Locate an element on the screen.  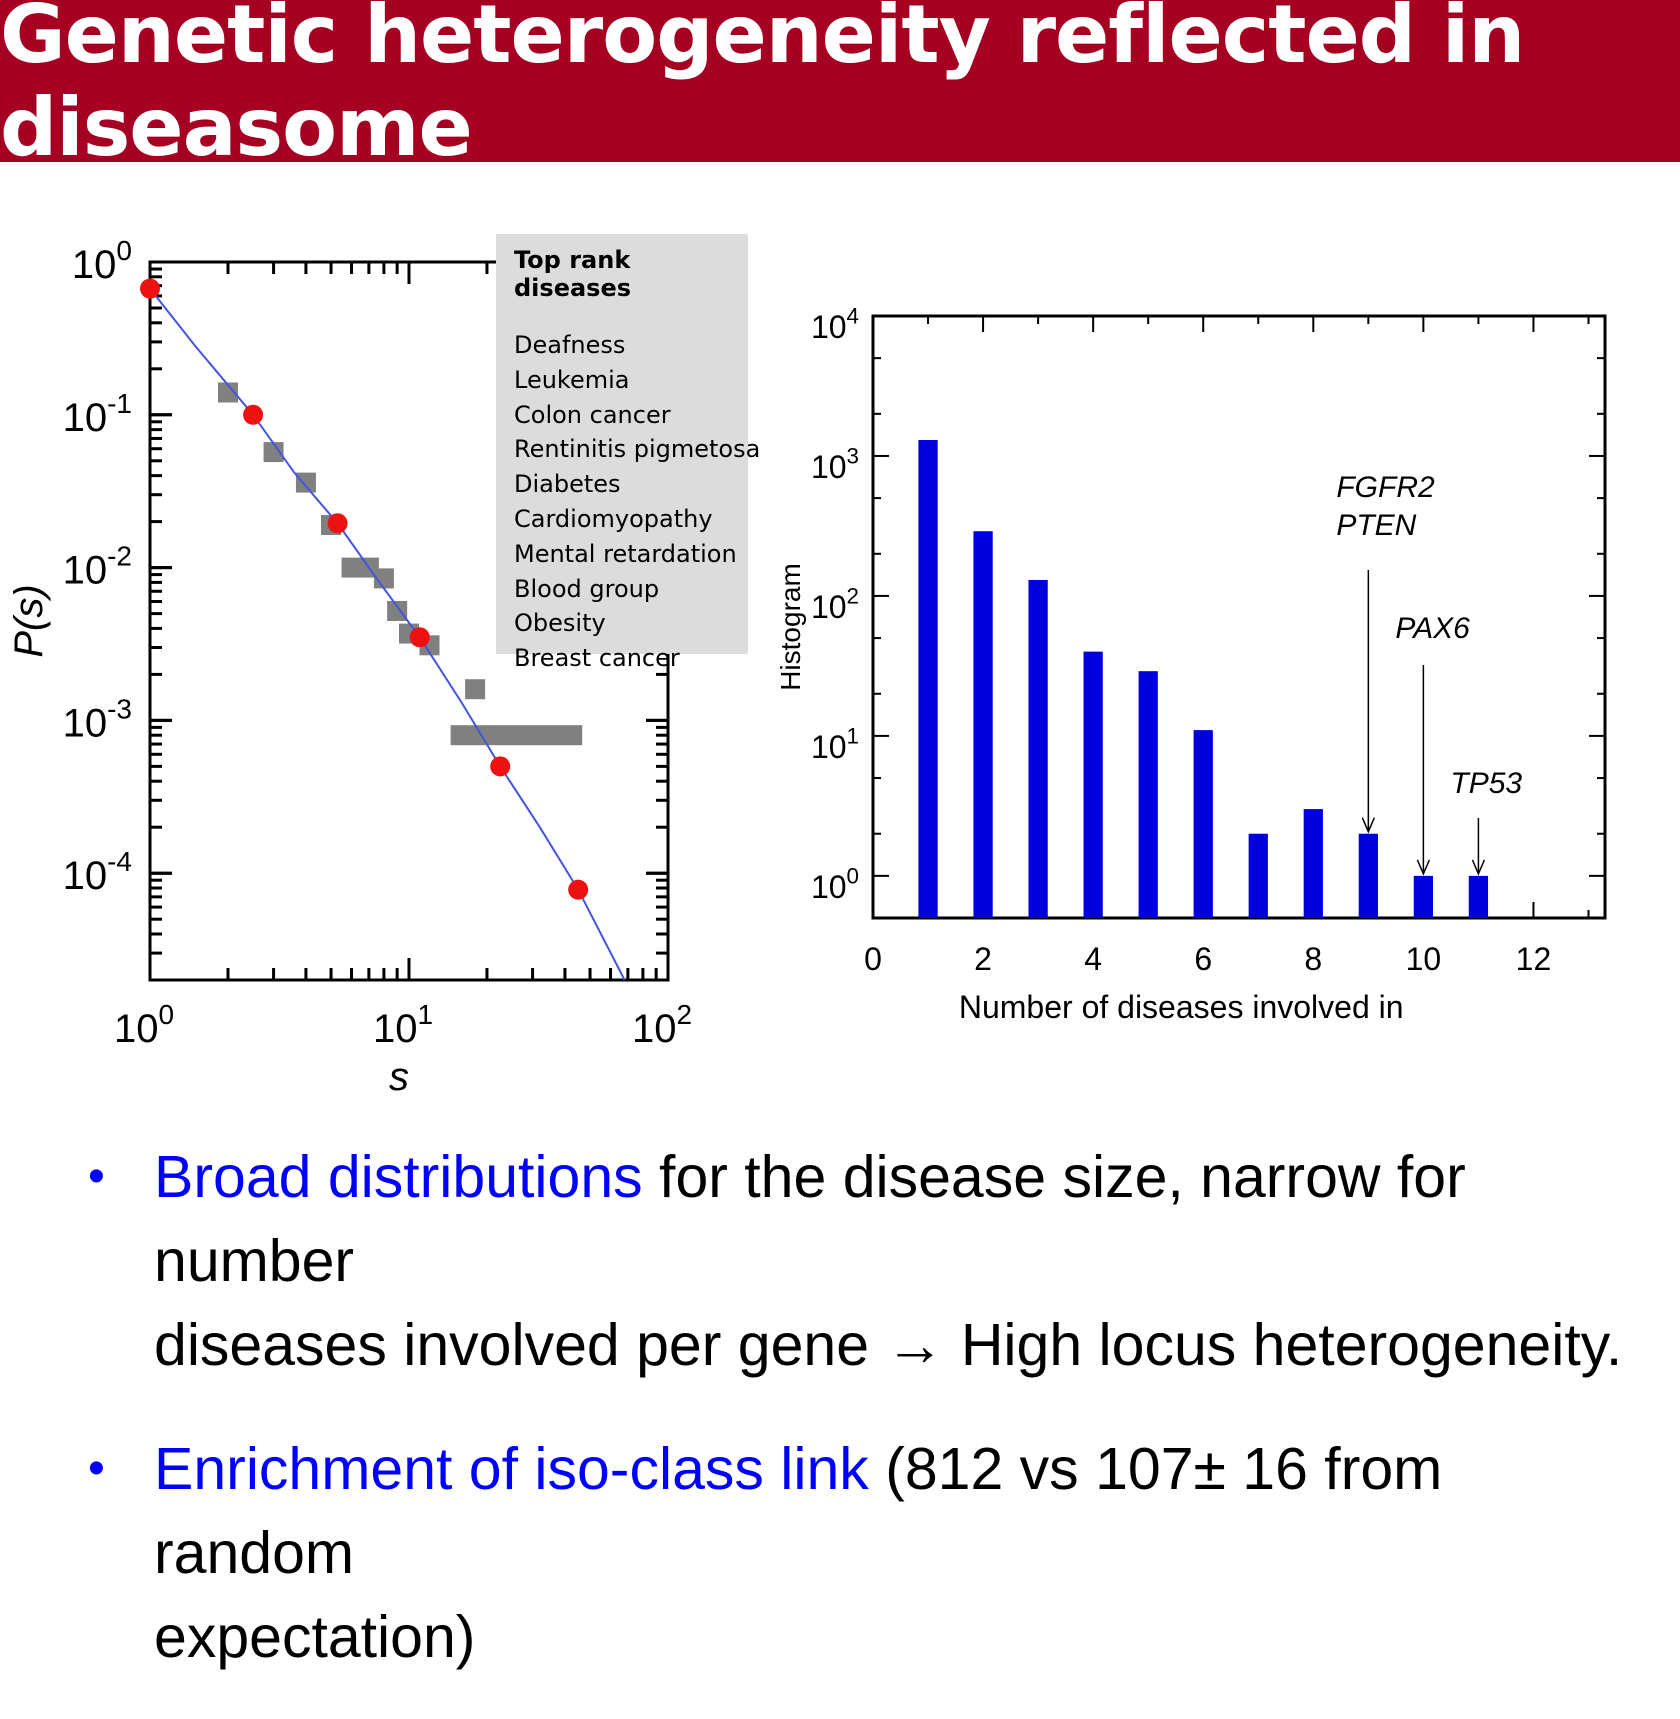
y-tick-label: 10⁻² is located at coordinates (97, 567).